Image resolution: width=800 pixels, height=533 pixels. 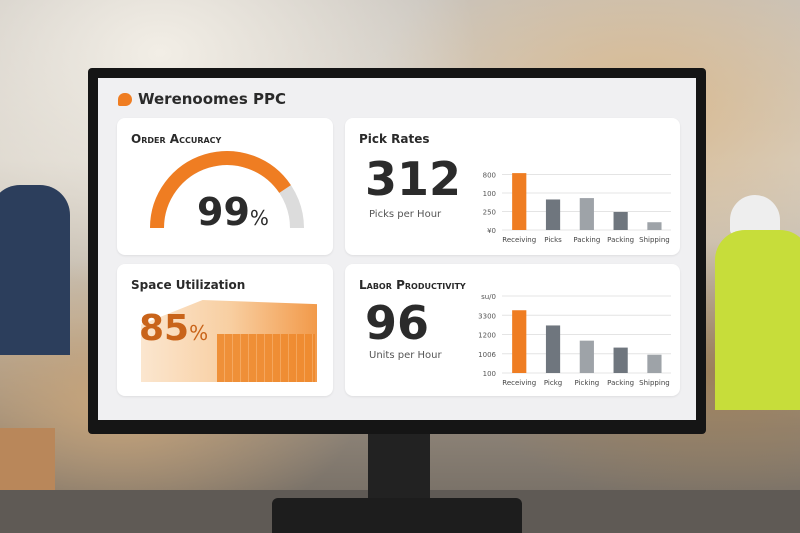 I want to click on y-tick-label: 3300, so click(x=487, y=316).